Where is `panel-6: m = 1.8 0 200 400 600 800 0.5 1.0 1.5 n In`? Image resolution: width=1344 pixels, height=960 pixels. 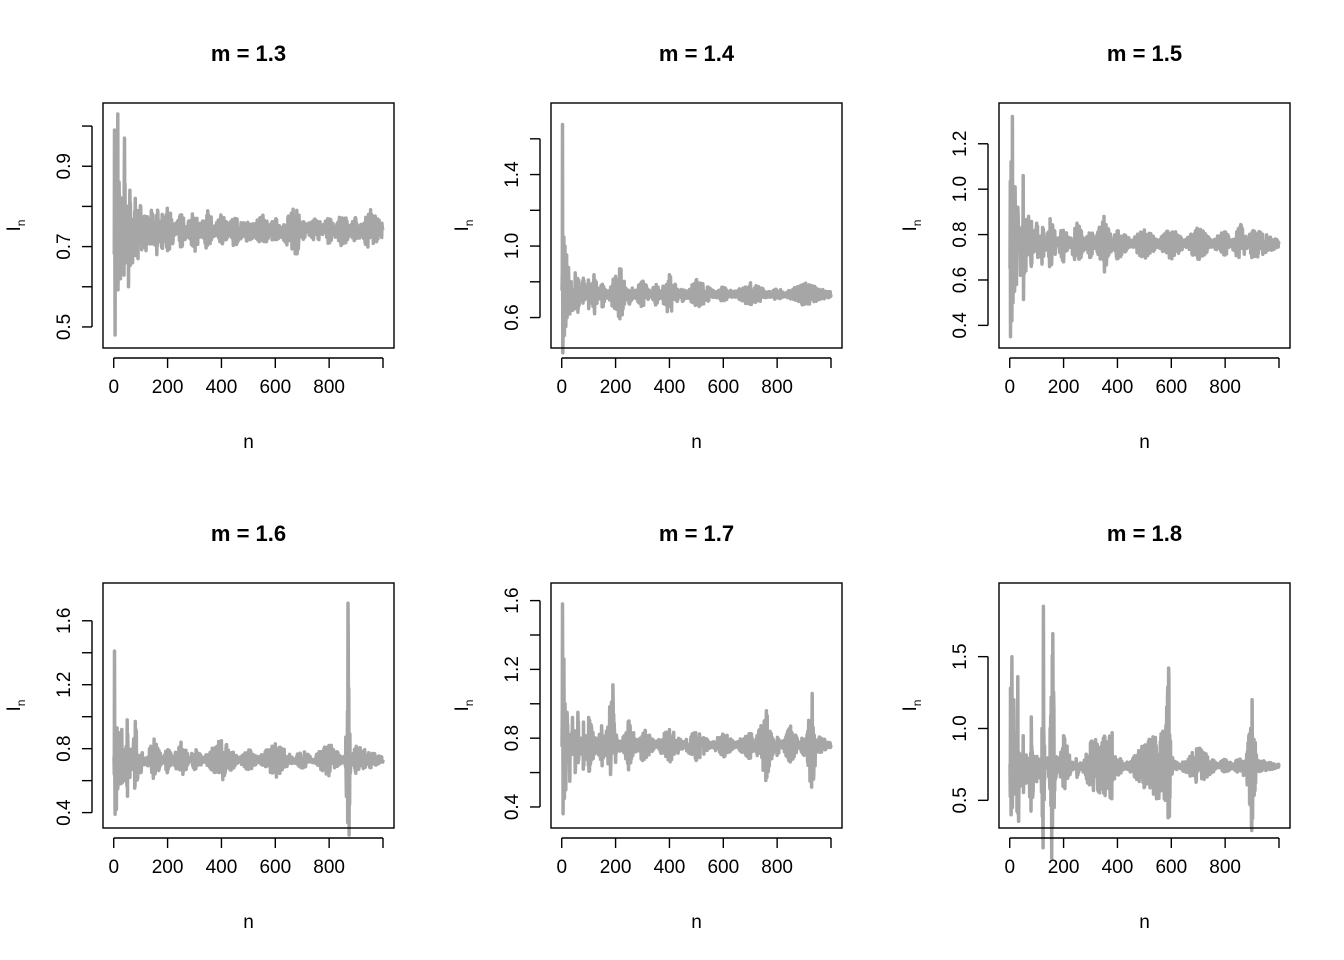 panel-6: m = 1.8 0 200 400 600 800 0.5 1.0 1.5 n In is located at coordinates (1095, 727).